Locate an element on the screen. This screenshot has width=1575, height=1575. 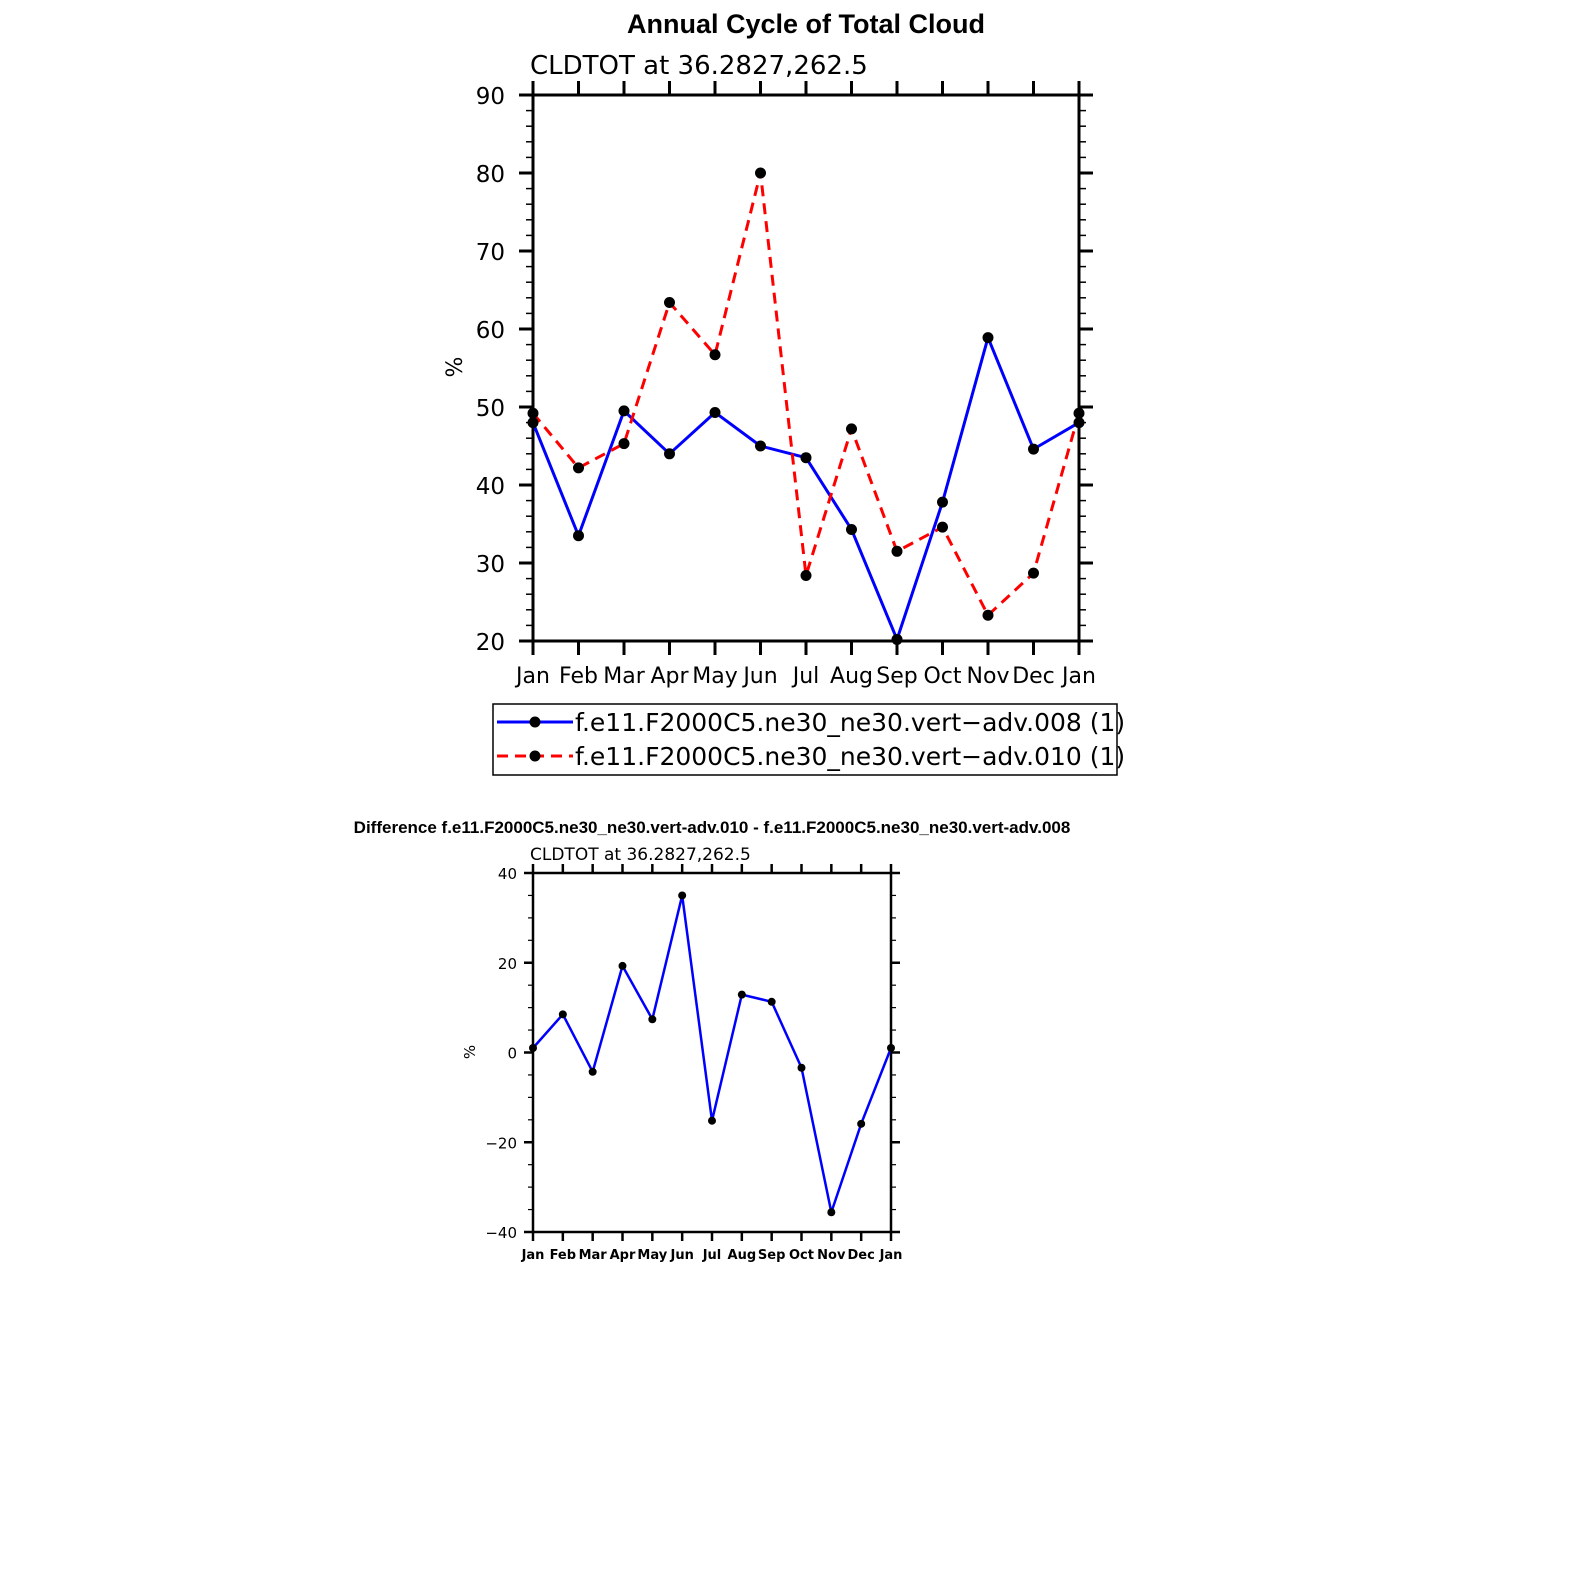
diff-x-tick-label: Oct is located at coordinates (801, 1255).